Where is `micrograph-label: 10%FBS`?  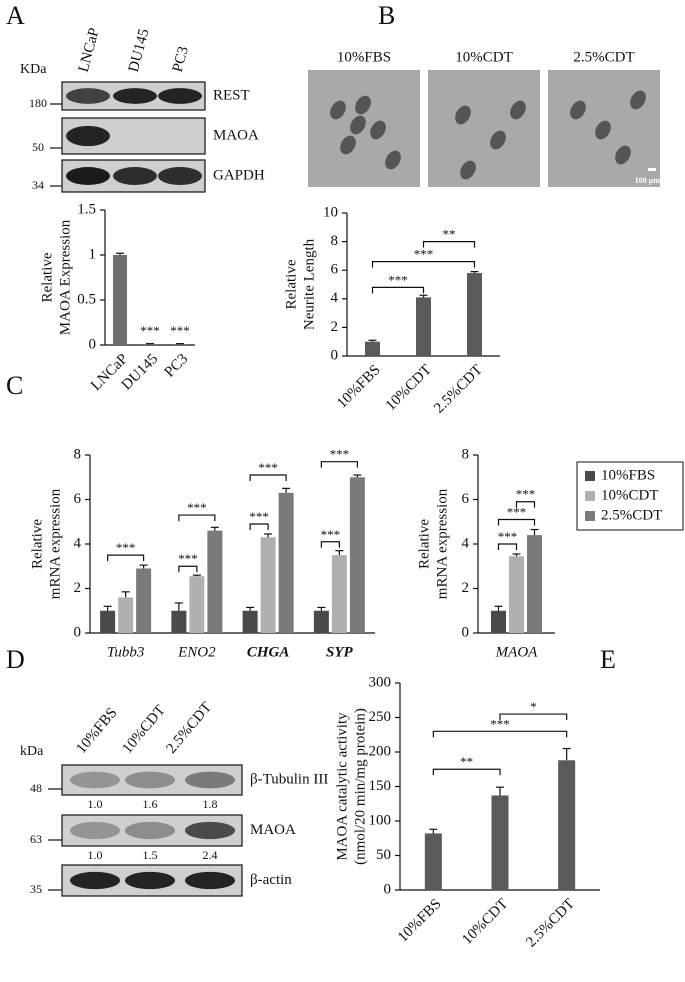 micrograph-label: 10%FBS is located at coordinates (364, 57).